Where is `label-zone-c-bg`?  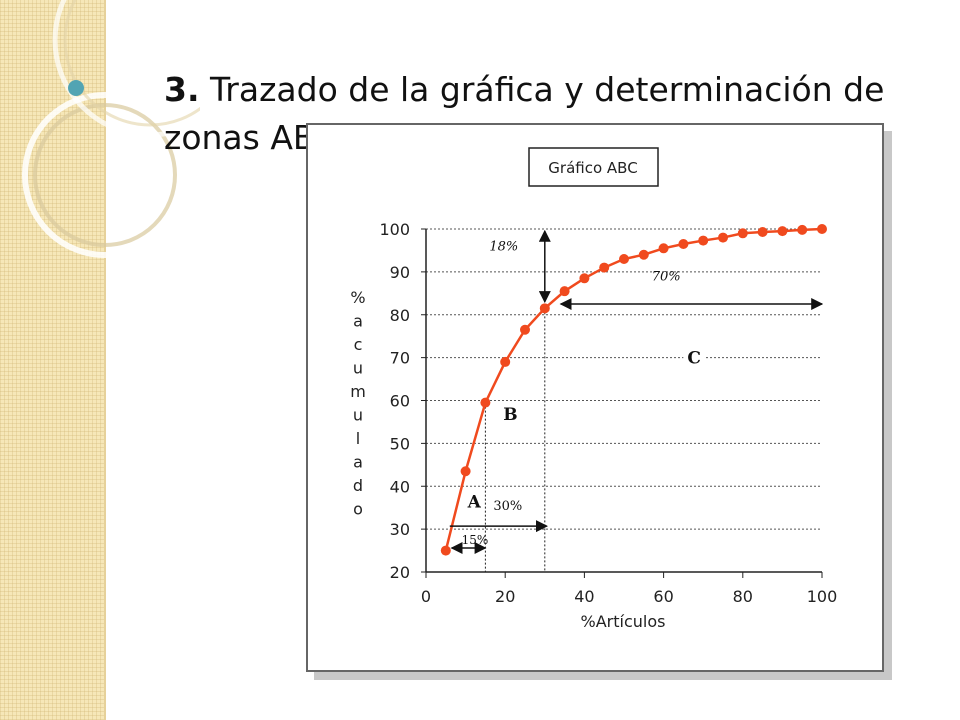 label-zone-c-bg is located at coordinates (694, 357).